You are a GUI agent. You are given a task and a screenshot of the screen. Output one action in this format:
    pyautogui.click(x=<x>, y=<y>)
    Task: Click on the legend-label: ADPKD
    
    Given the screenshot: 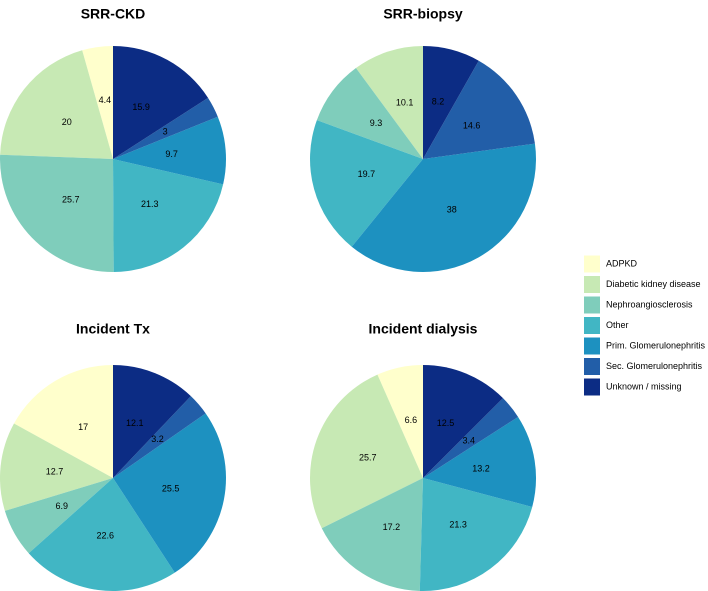 What is the action you would take?
    pyautogui.click(x=622, y=263)
    